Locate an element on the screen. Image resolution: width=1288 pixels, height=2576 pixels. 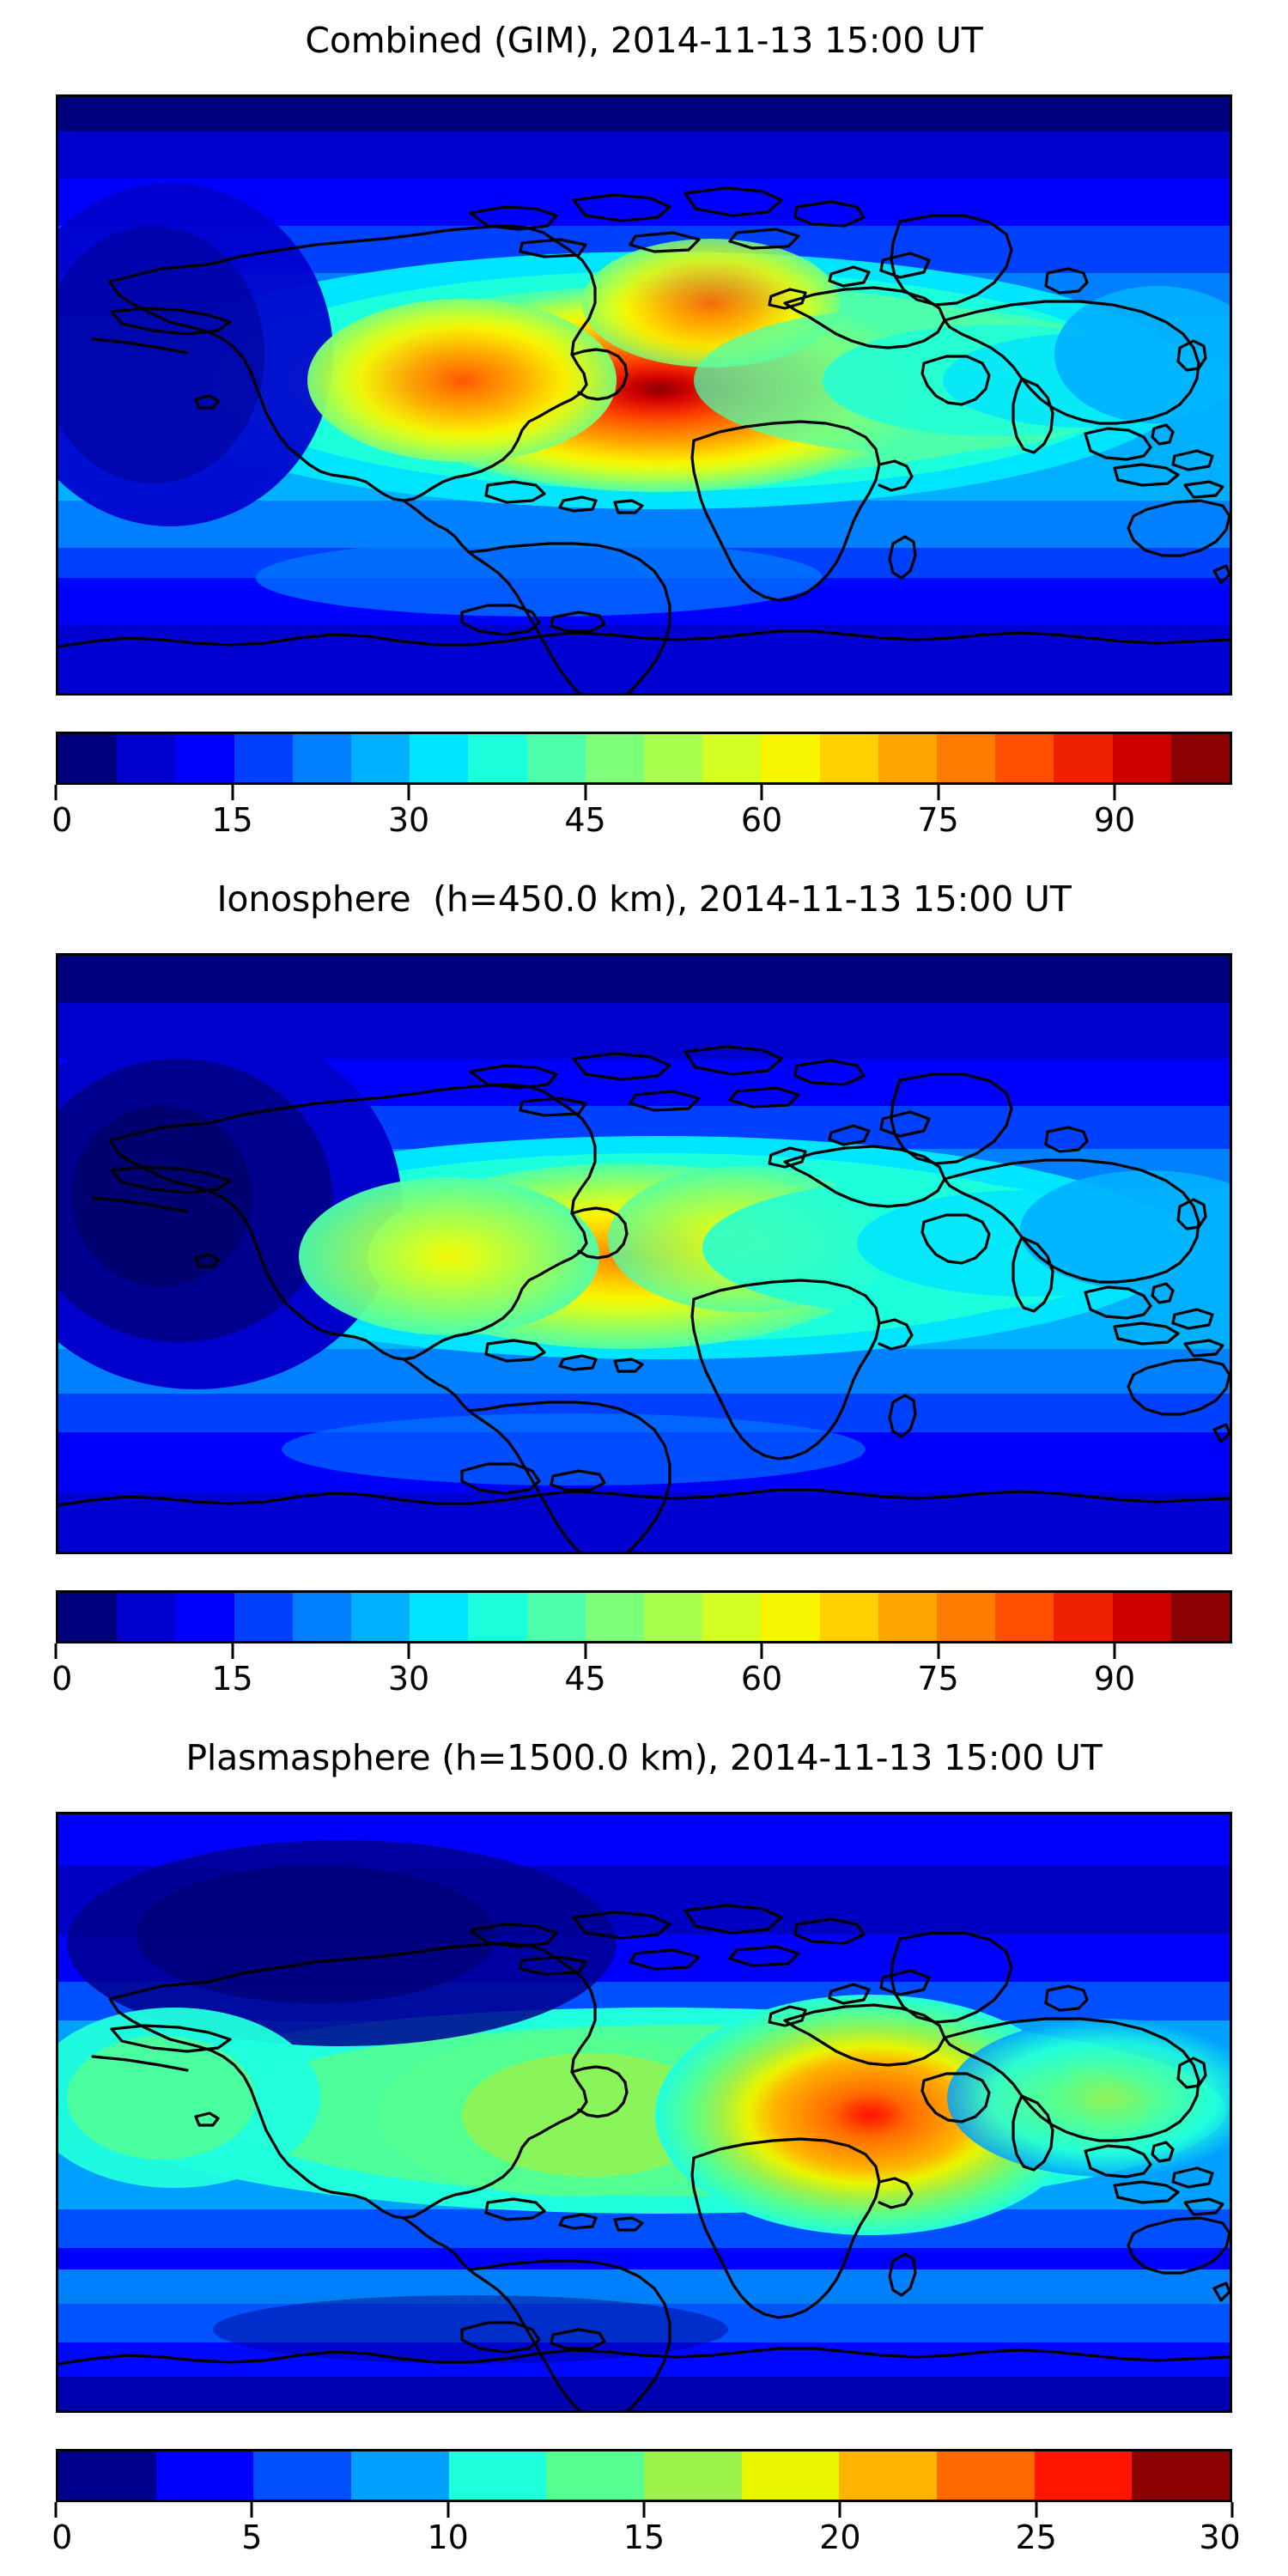
colorbar-tick-label: 60 is located at coordinates (761, 1679).